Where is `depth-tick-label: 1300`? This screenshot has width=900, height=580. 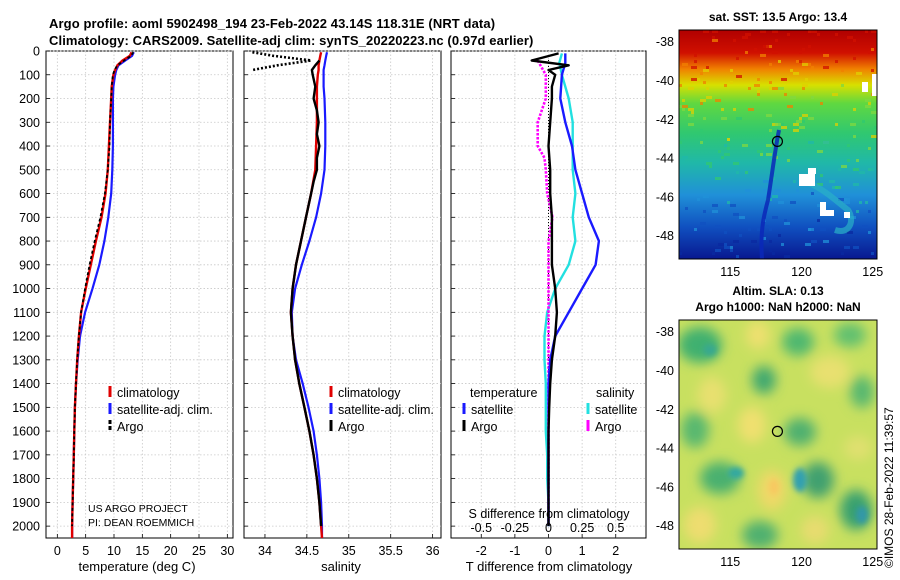
depth-tick-label: 1300 is located at coordinates (26, 360).